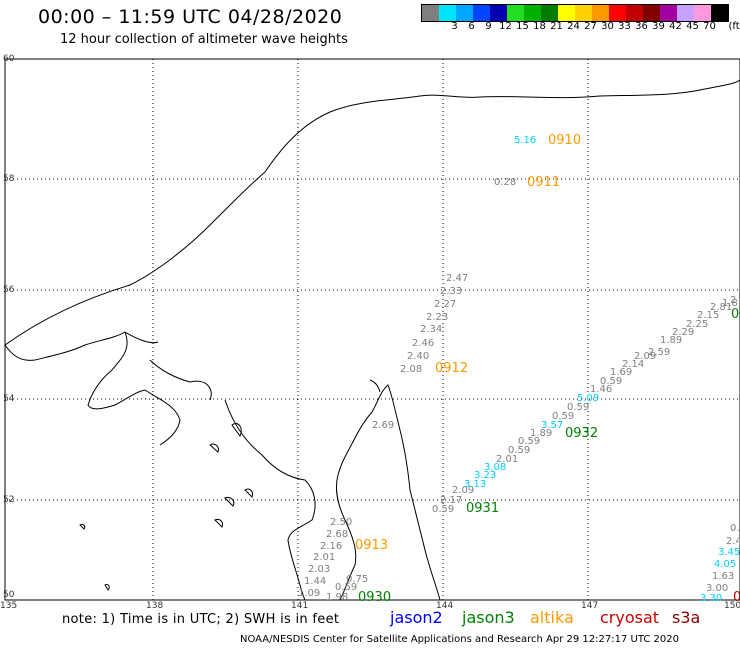 The image size is (740, 650). Describe the element at coordinates (337, 597) in the screenshot. I see `wave-height-value: 1.98` at that location.